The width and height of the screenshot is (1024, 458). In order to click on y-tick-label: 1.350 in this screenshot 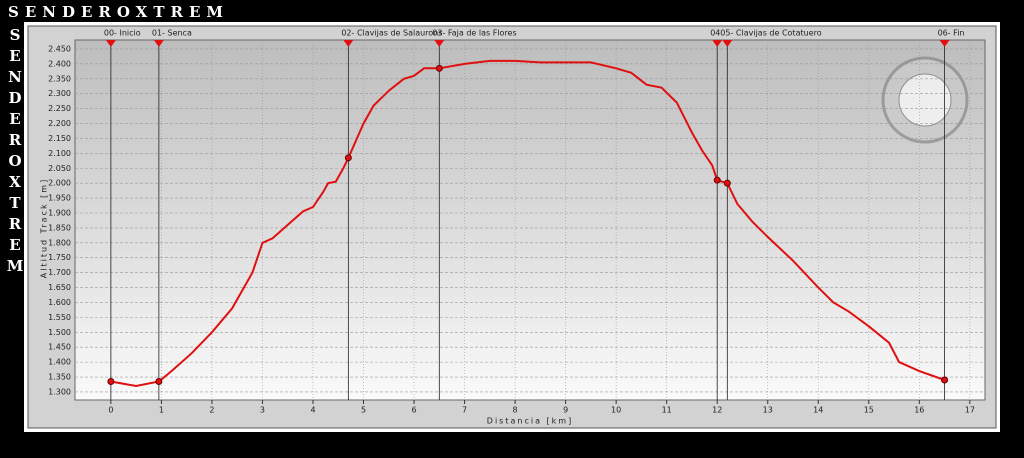, I will do `click(59, 377)`.